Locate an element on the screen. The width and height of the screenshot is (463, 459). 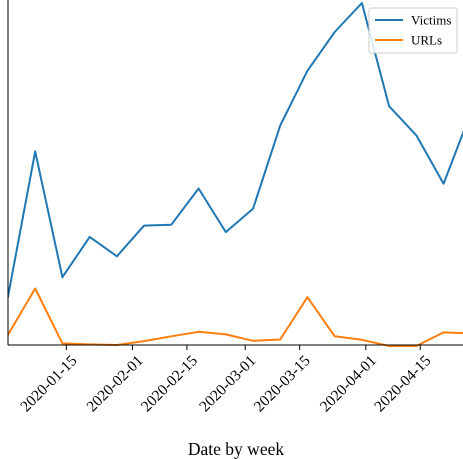
x-tick-label: 2020-01-15 is located at coordinates (48, 383).